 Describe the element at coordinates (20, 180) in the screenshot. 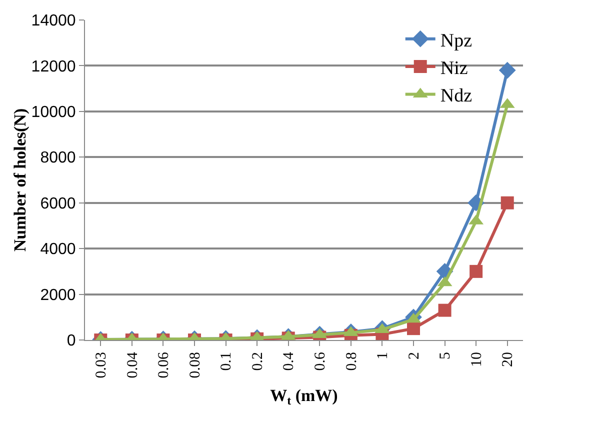

I see `y-axis-title: Number of holes(N)` at that location.